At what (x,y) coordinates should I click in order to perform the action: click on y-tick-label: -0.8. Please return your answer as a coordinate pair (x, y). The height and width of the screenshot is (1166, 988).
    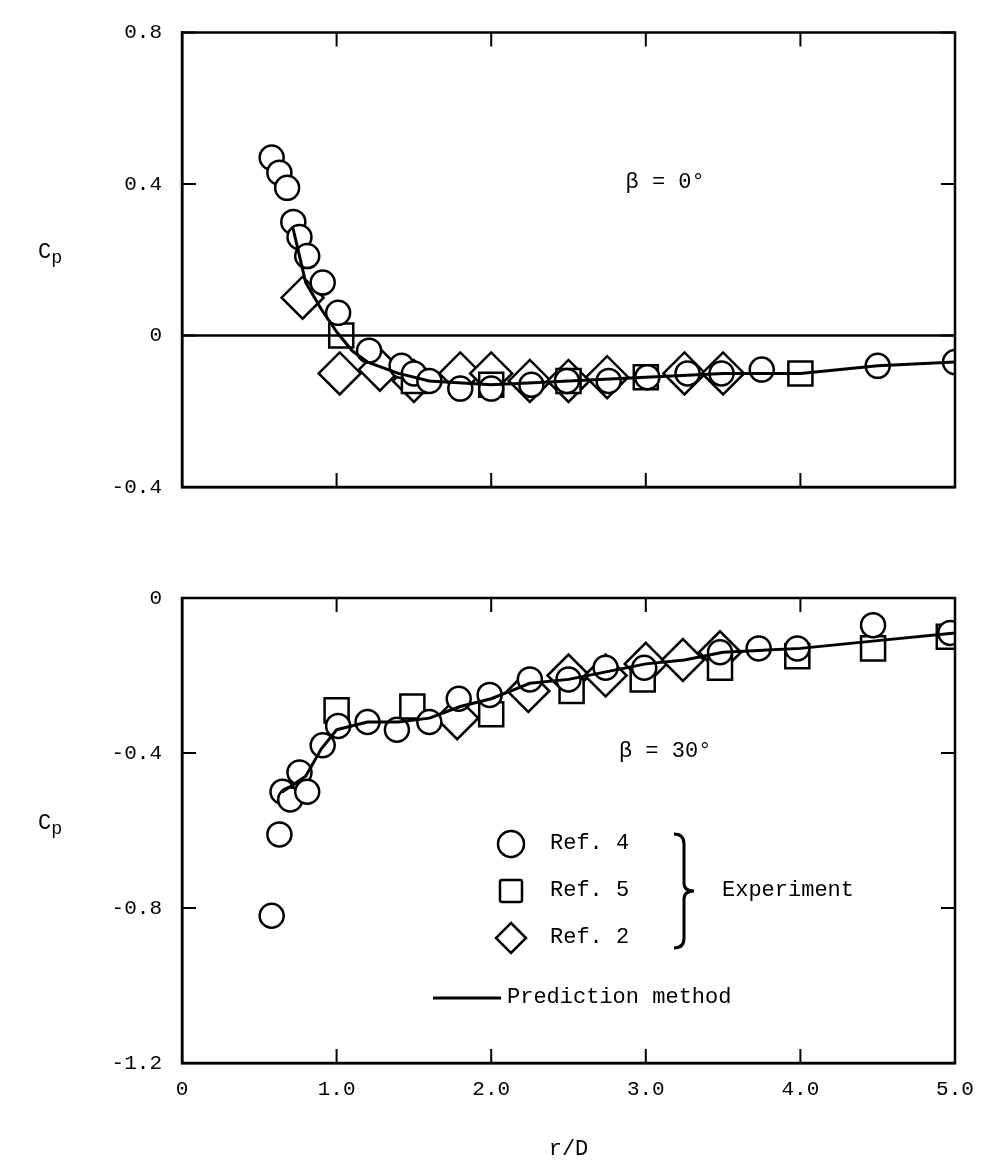
    Looking at the image, I should click on (136, 908).